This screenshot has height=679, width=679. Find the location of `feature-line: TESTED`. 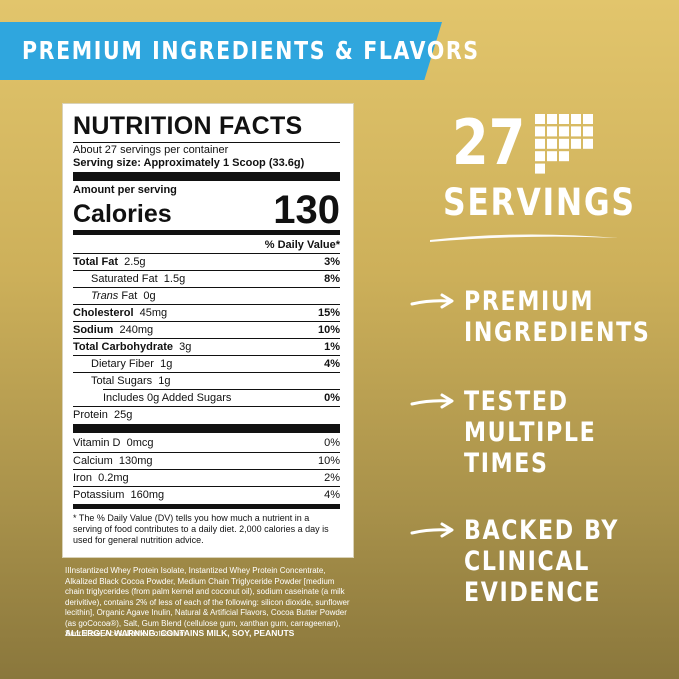

feature-line: TESTED is located at coordinates (516, 401).